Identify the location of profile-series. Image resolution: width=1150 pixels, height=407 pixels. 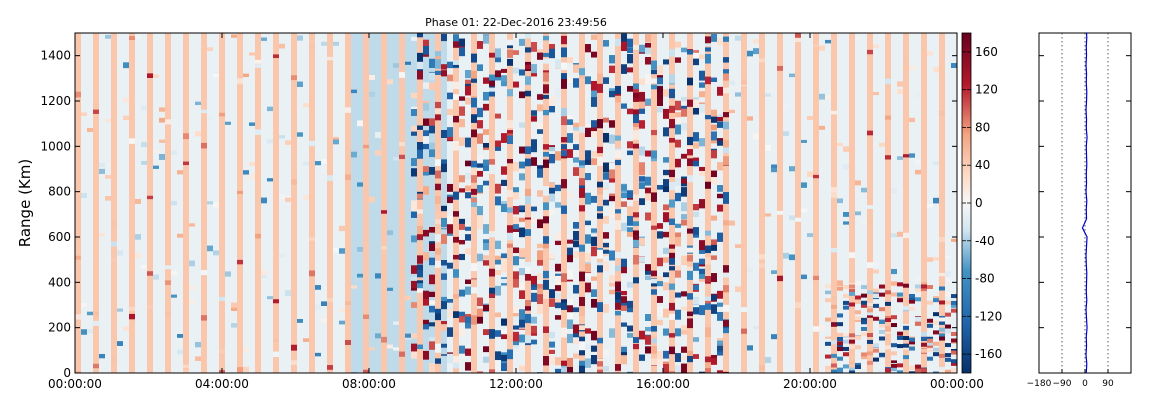
(1084, 203).